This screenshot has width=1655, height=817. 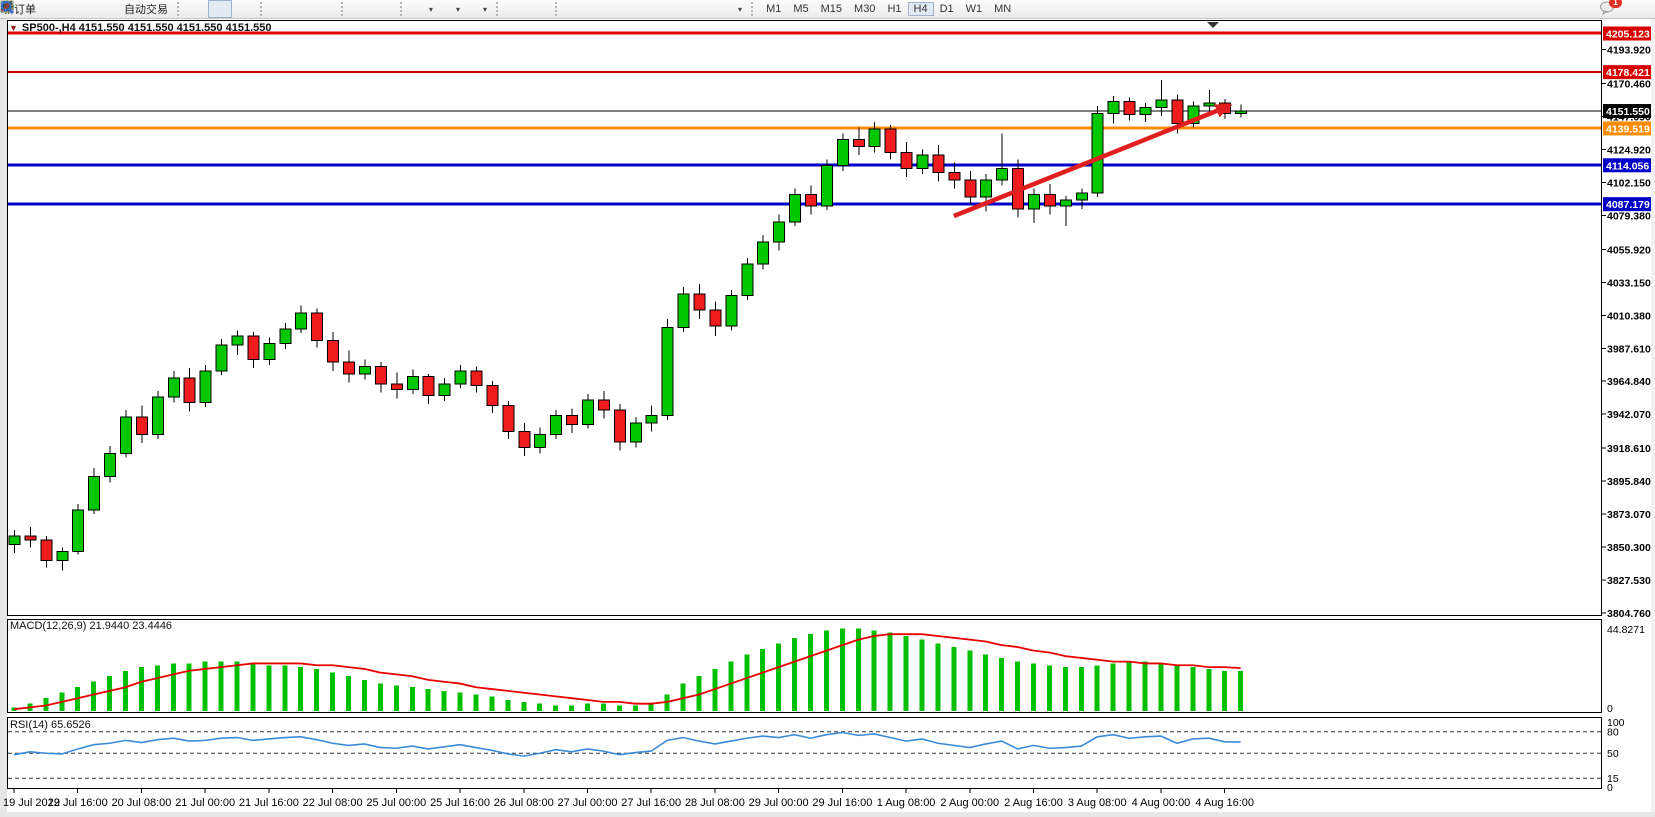 I want to click on bar-chart-button, so click(x=104, y=9).